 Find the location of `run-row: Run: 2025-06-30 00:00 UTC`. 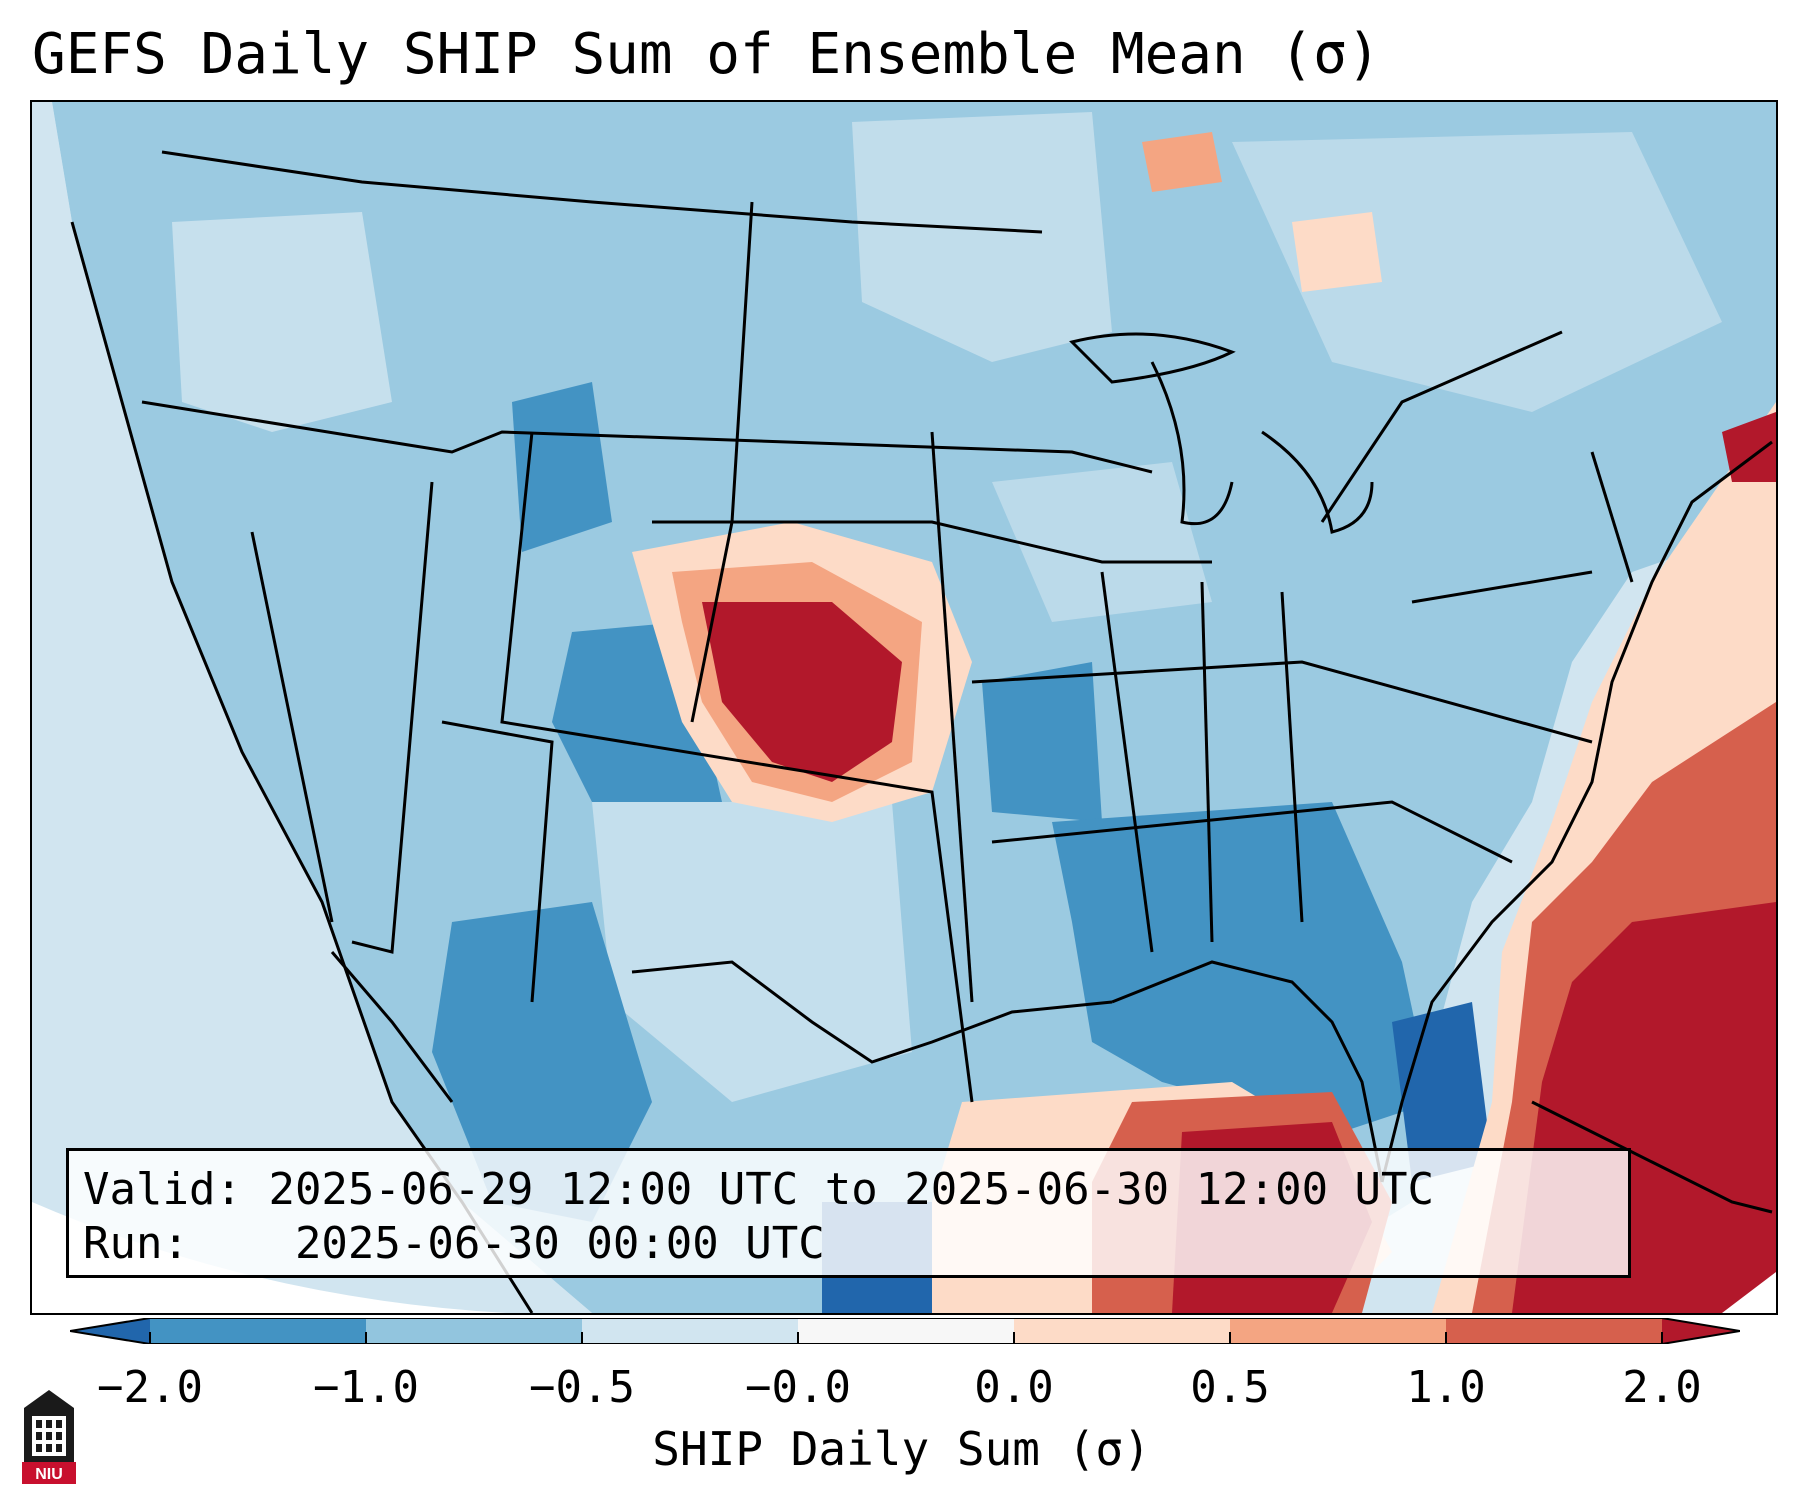

run-row: Run: 2025-06-30 00:00 UTC is located at coordinates (848, 1244).